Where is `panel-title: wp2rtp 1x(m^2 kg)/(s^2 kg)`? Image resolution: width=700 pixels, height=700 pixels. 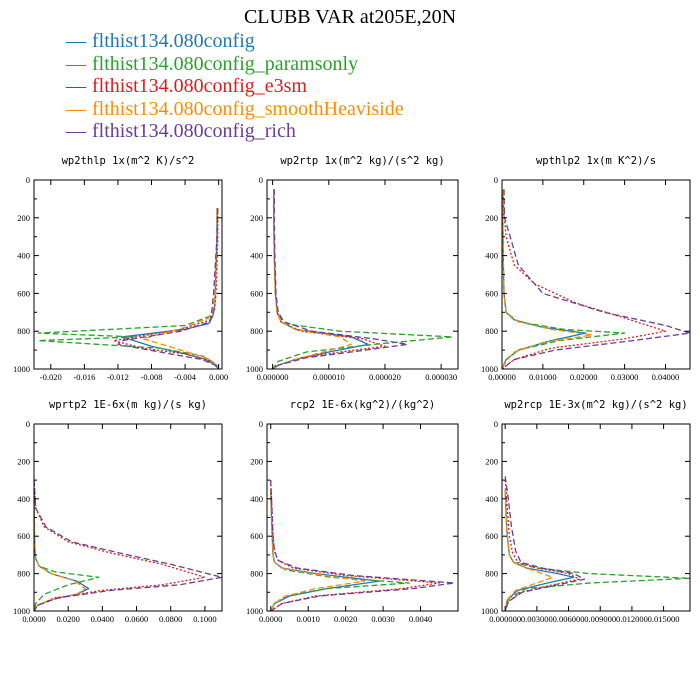
panel-title: wp2rtp 1x(m^2 kg)/(s^2 kg) is located at coordinates (362, 161).